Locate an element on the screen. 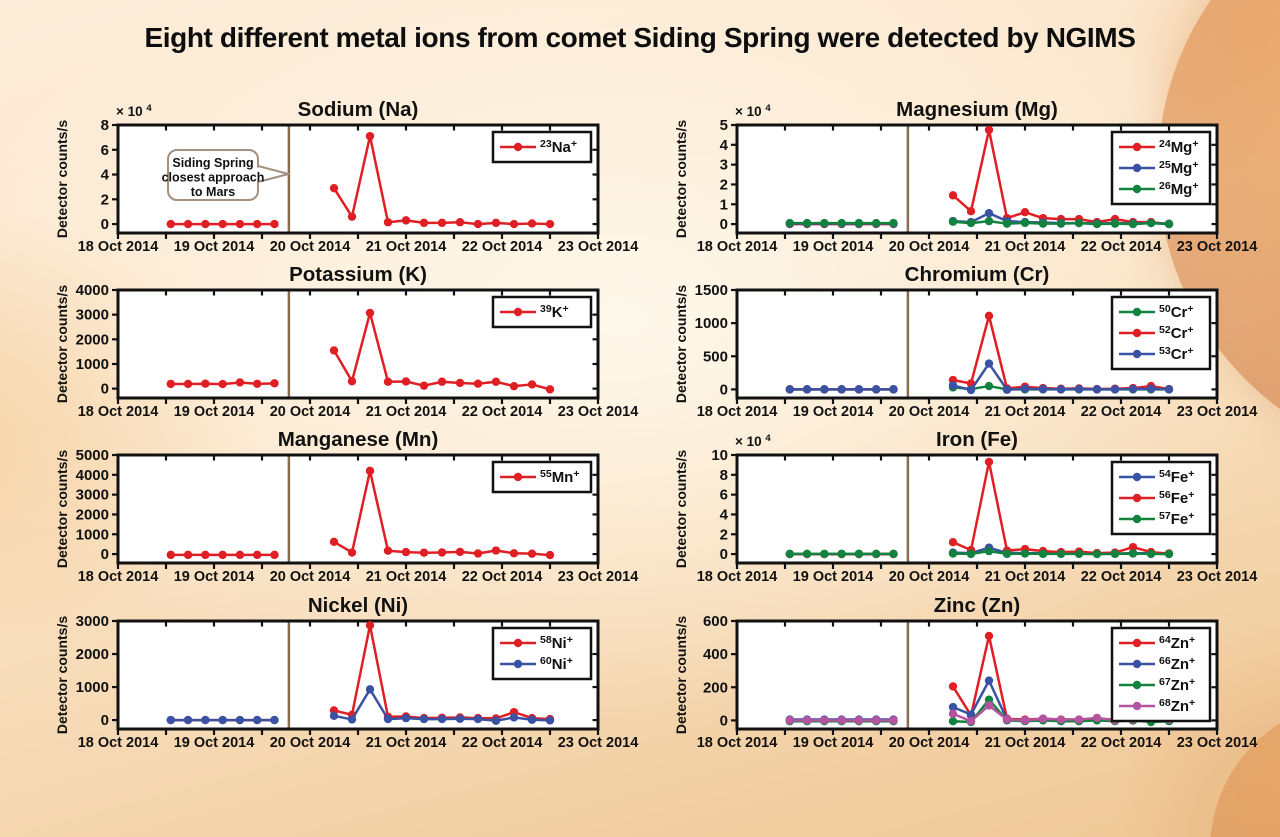 This screenshot has height=837, width=1280. series-60Ni is located at coordinates (360, 705).